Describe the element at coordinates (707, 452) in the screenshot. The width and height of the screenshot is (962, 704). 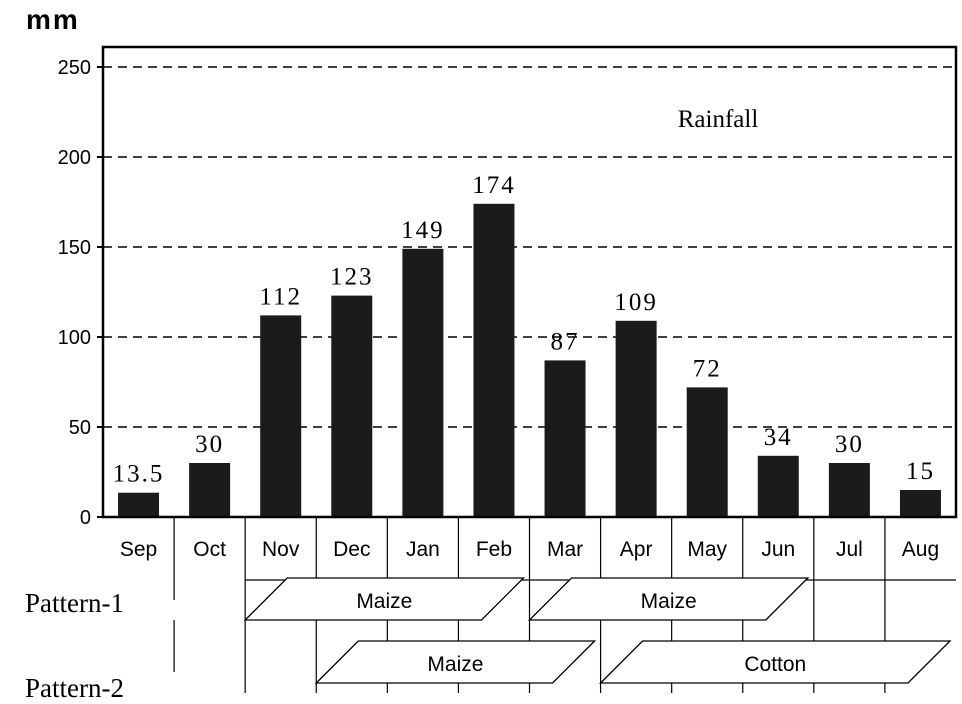
I see `bar-may` at that location.